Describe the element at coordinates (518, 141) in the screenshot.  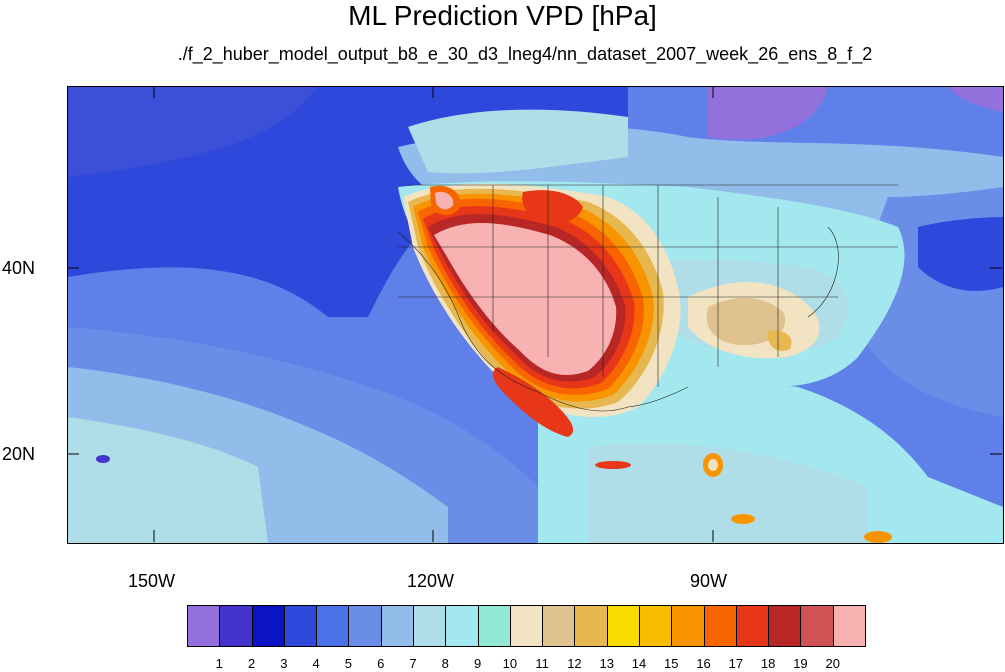
I see `canada-light` at that location.